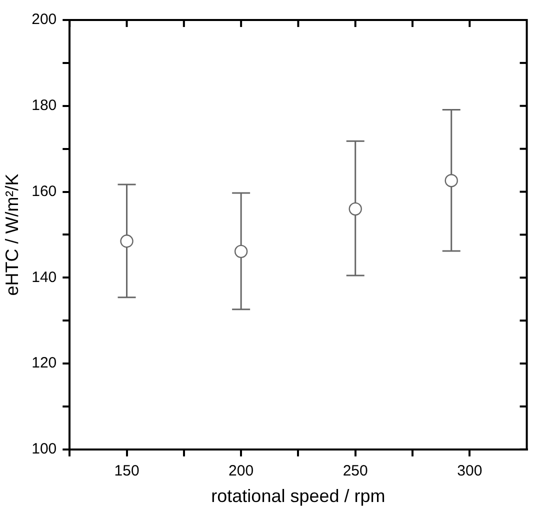 The image size is (534, 512). What do you see at coordinates (44, 363) in the screenshot?
I see `y-tick-label: 120` at bounding box center [44, 363].